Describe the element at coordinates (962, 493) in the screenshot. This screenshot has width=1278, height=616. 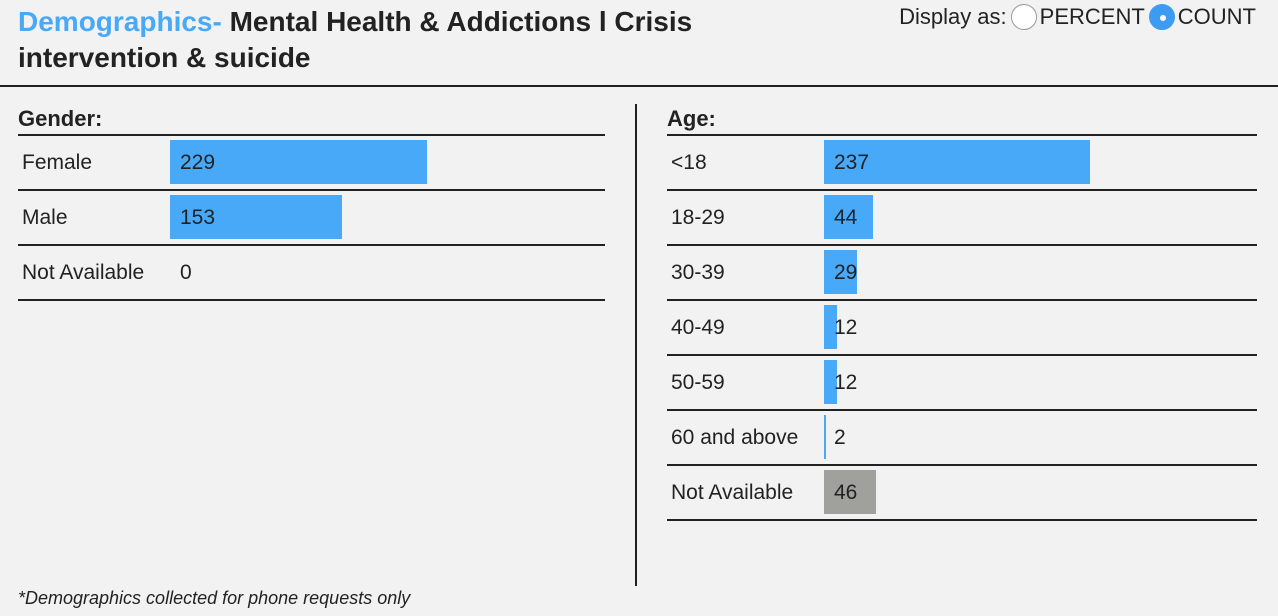
I see `age-row-not-available: Not Available 46` at that location.